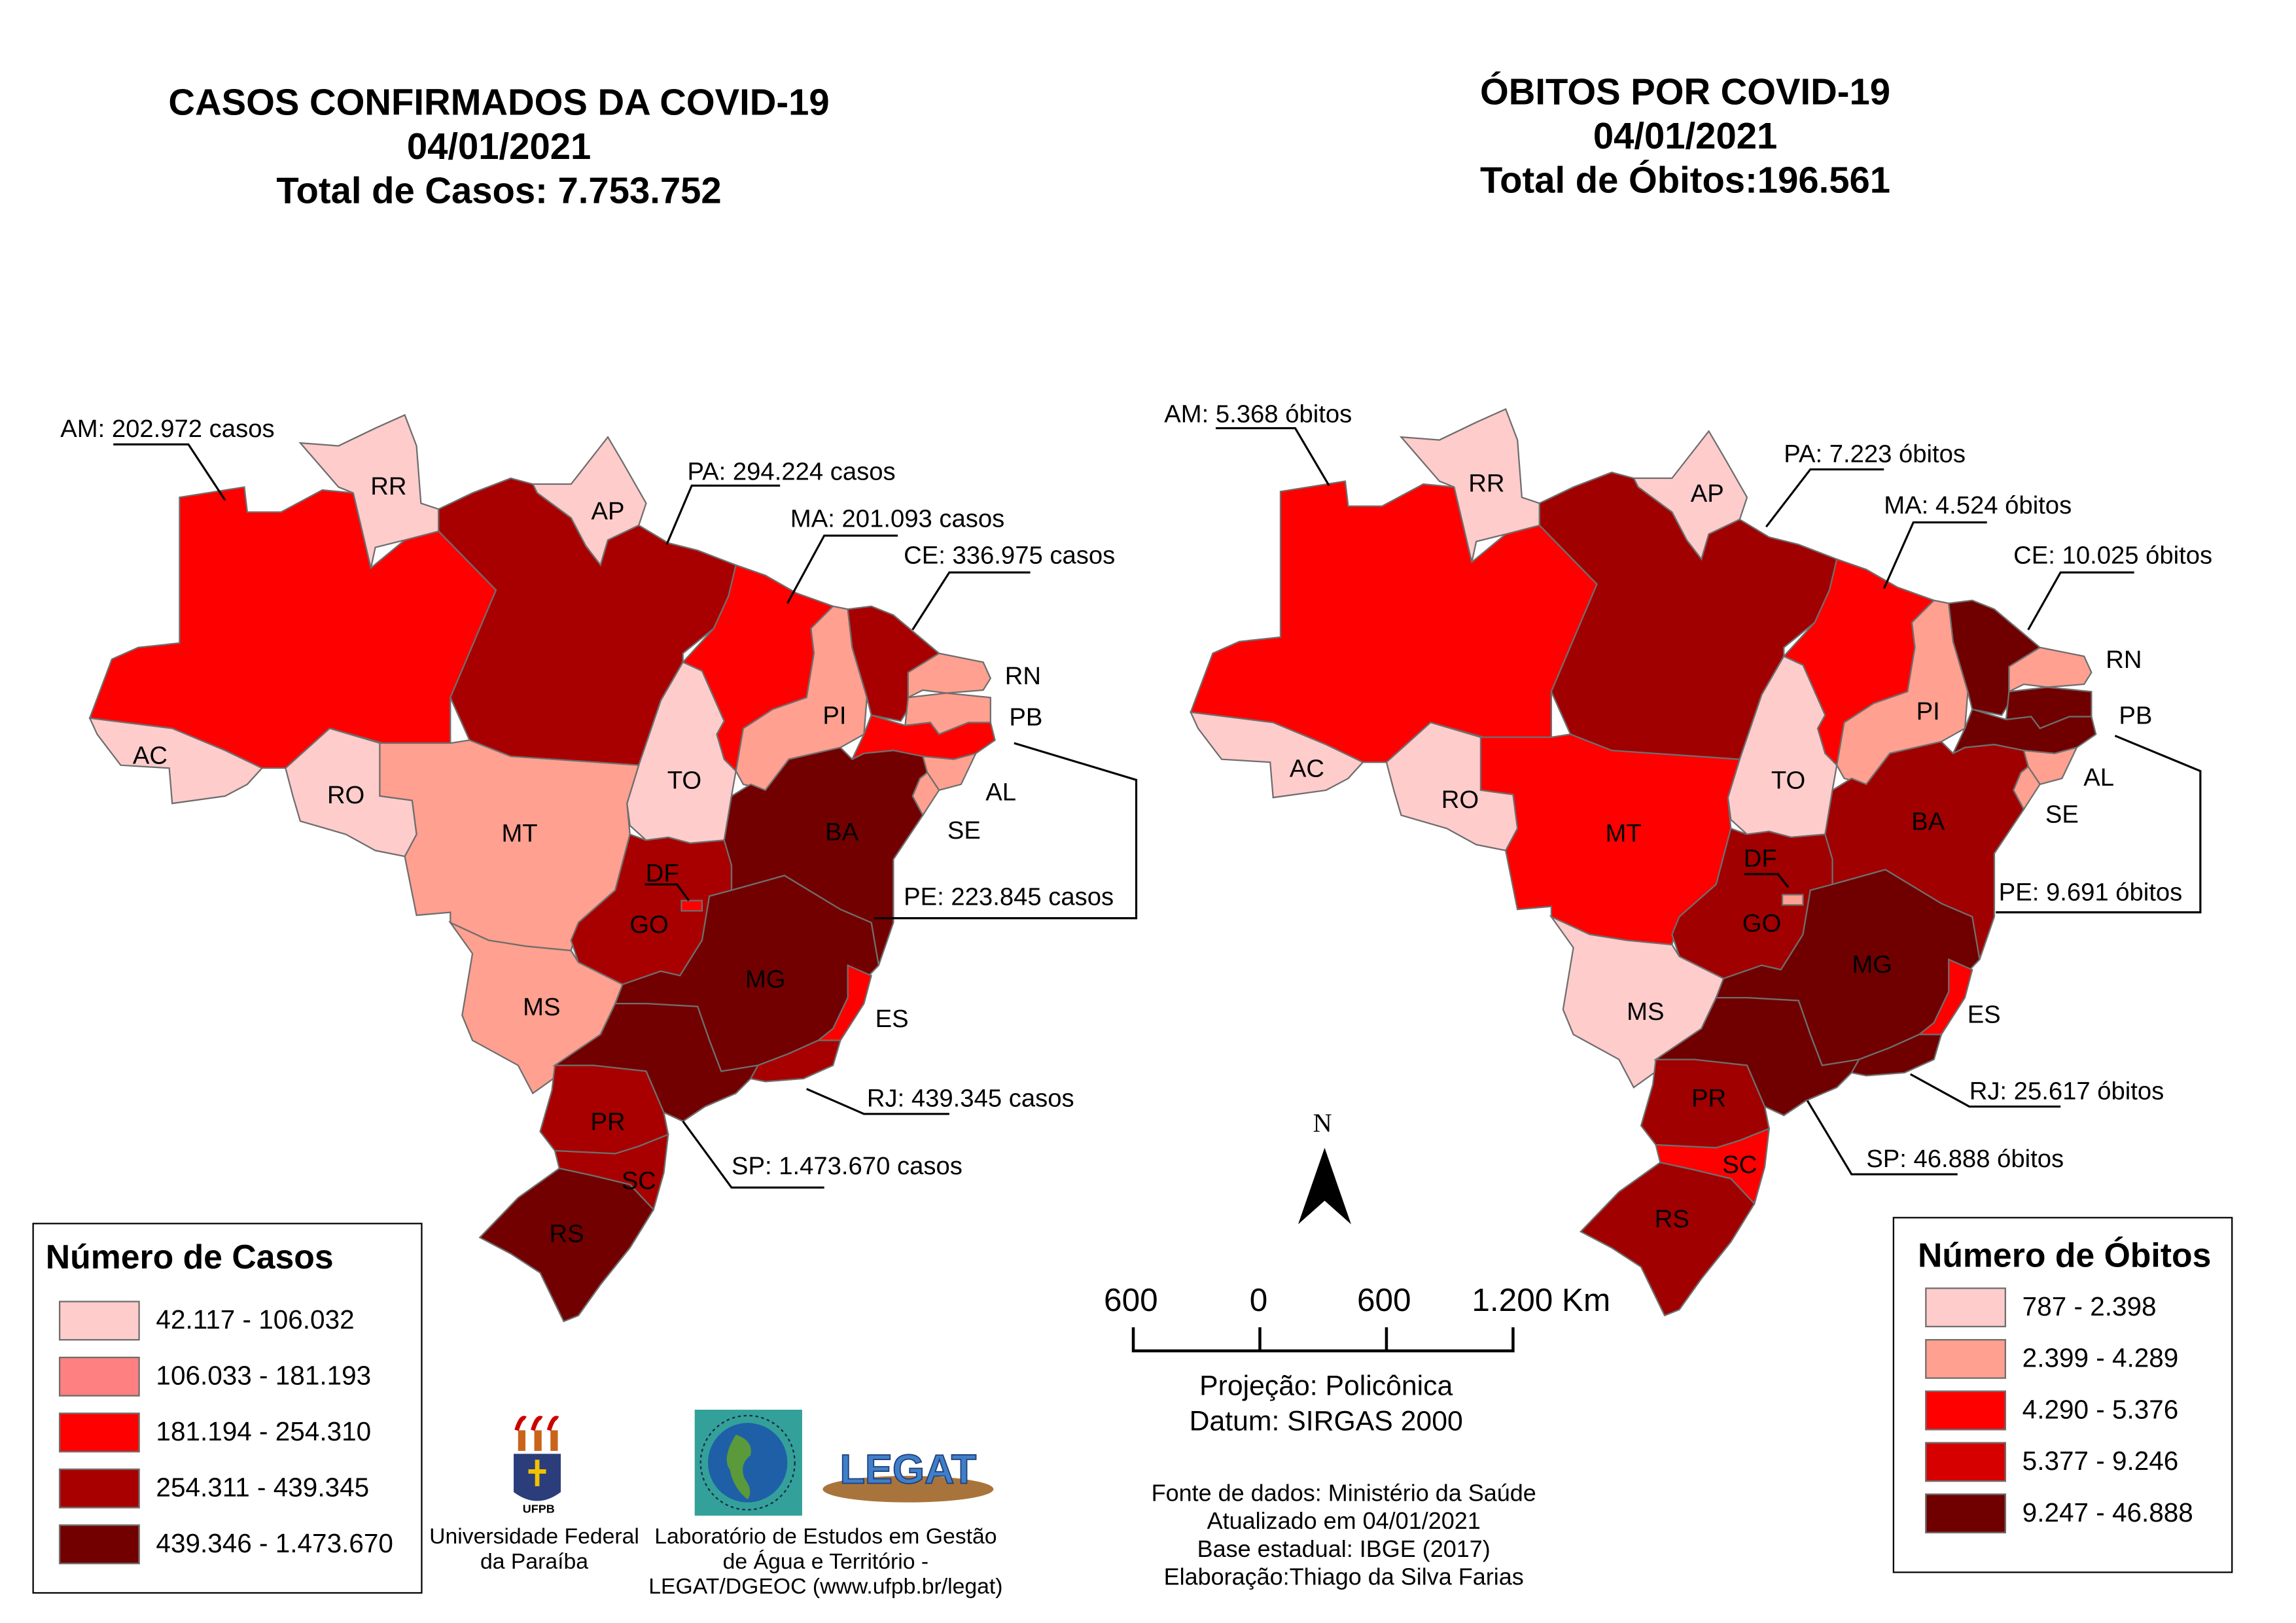 The image size is (2296, 1623). What do you see at coordinates (1707, 494) in the screenshot?
I see `state-label-ap: AP` at bounding box center [1707, 494].